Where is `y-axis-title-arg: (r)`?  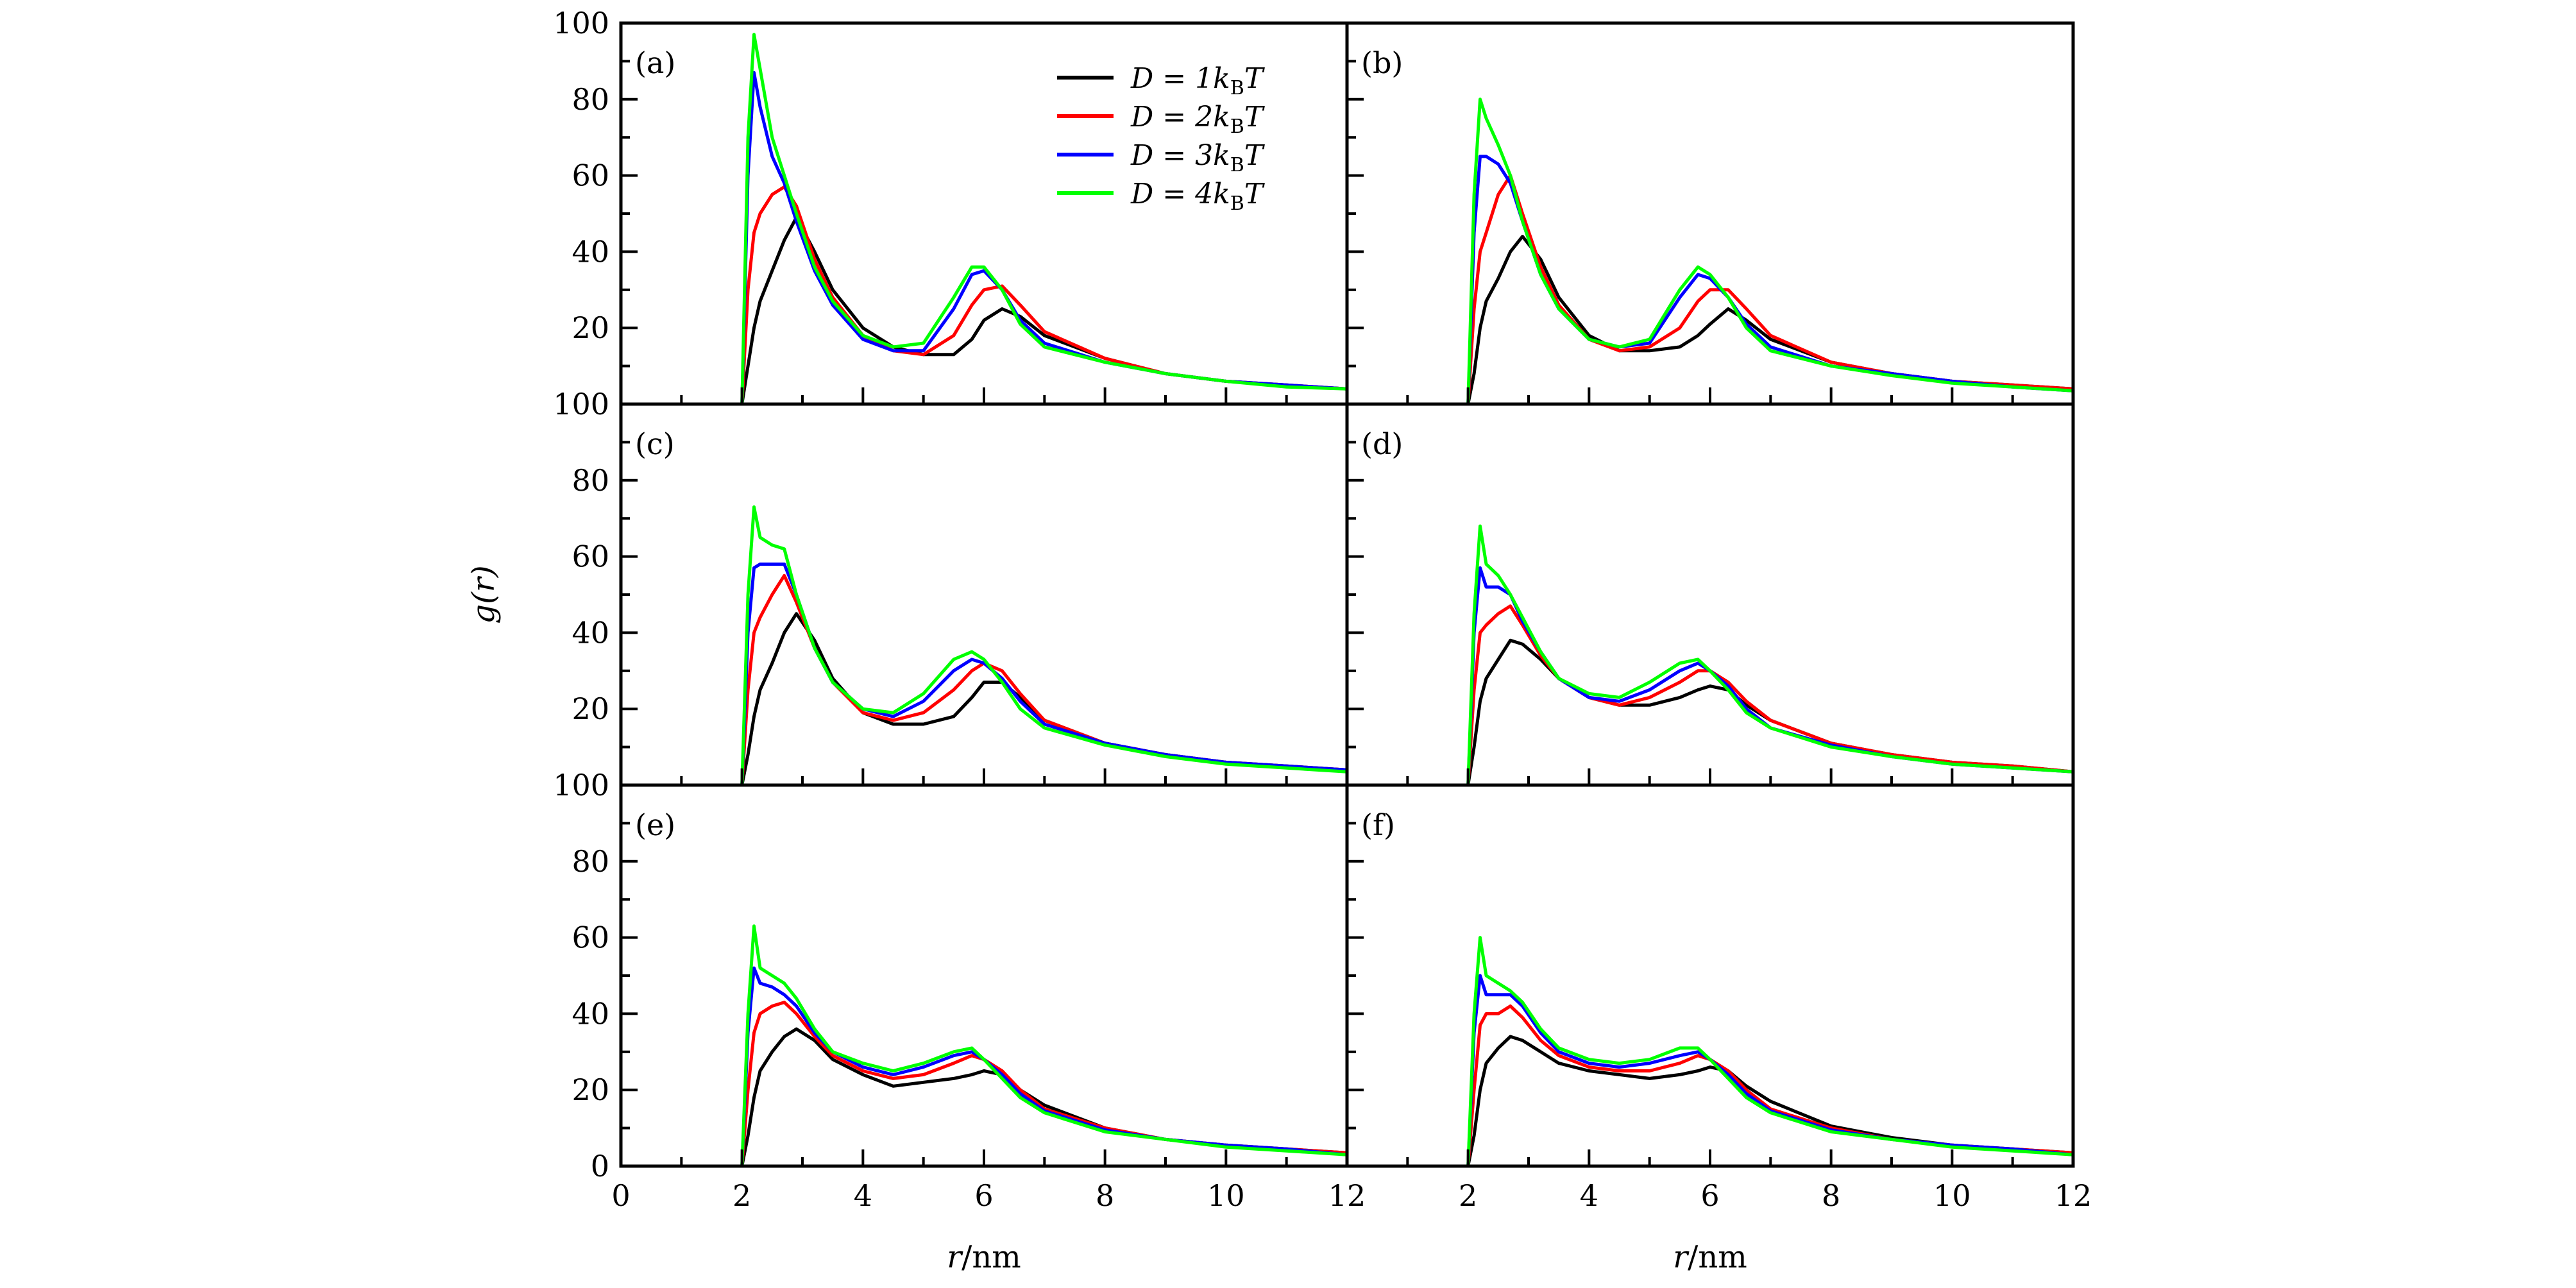 y-axis-title-arg: (r) is located at coordinates (484, 584).